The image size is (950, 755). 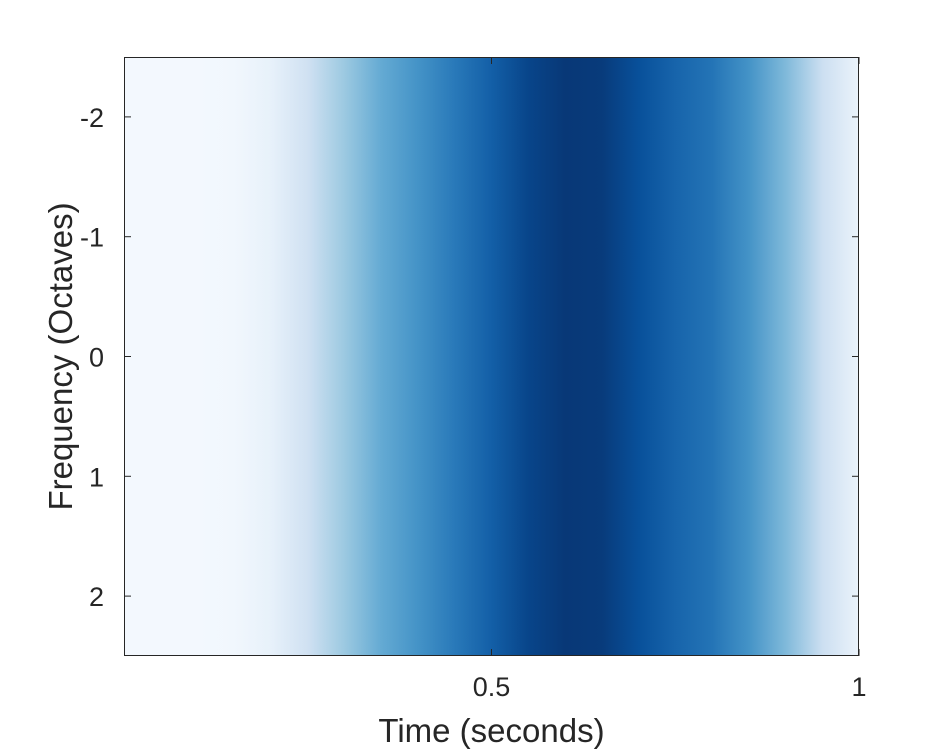 I want to click on x-axis-label: Time (seconds), so click(x=491, y=730).